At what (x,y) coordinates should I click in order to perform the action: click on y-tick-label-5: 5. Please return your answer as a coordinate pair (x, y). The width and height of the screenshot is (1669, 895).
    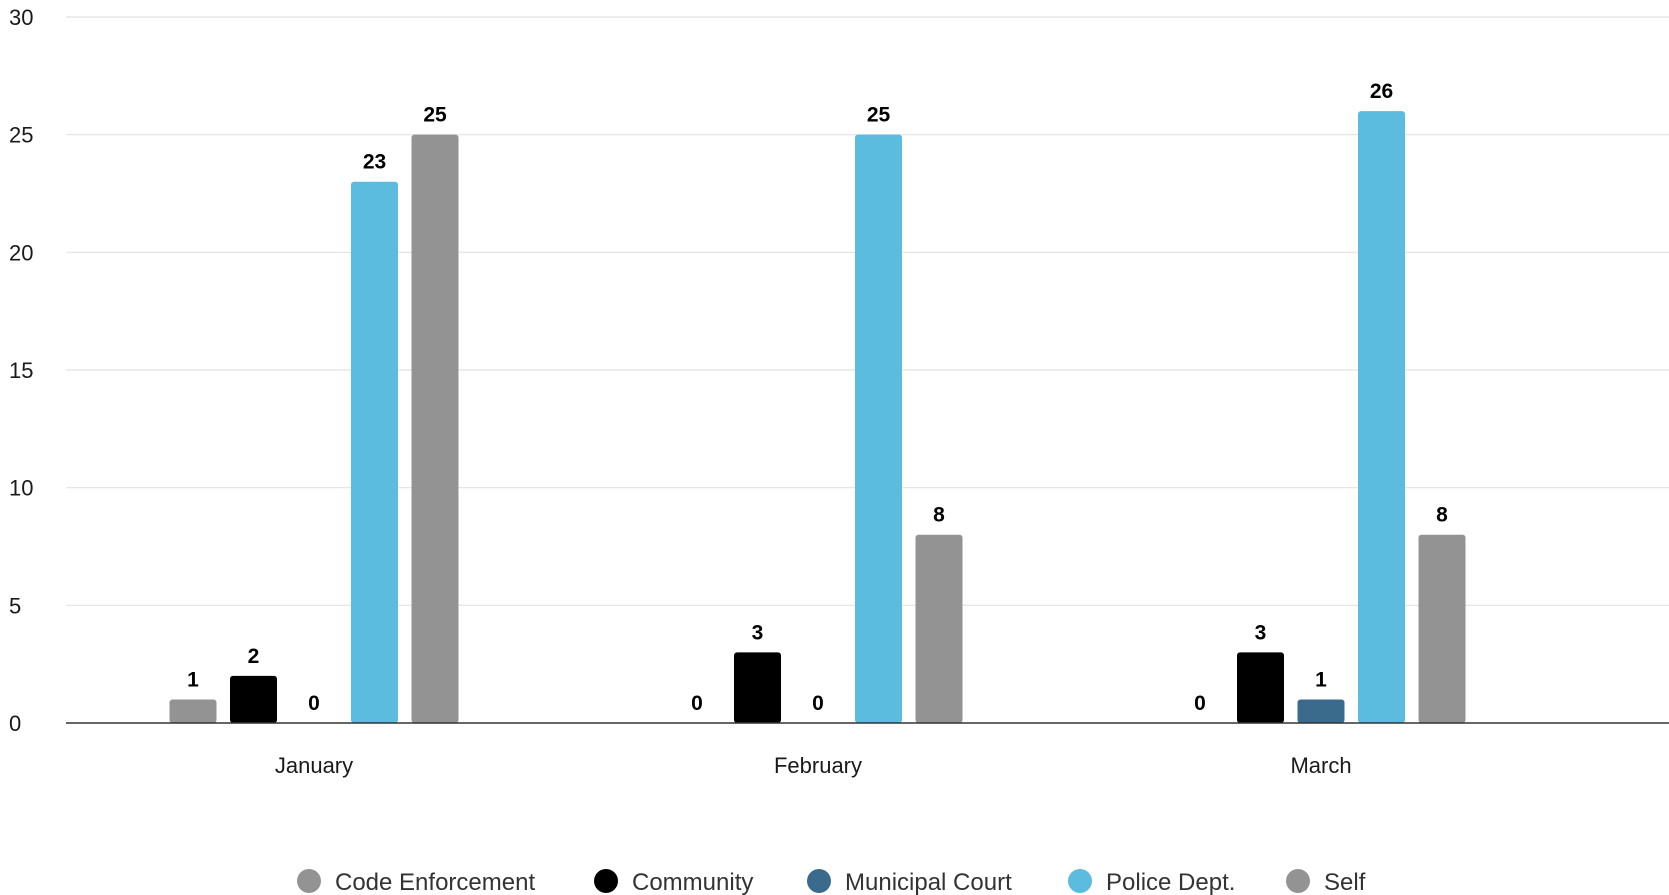
    Looking at the image, I should click on (15, 605).